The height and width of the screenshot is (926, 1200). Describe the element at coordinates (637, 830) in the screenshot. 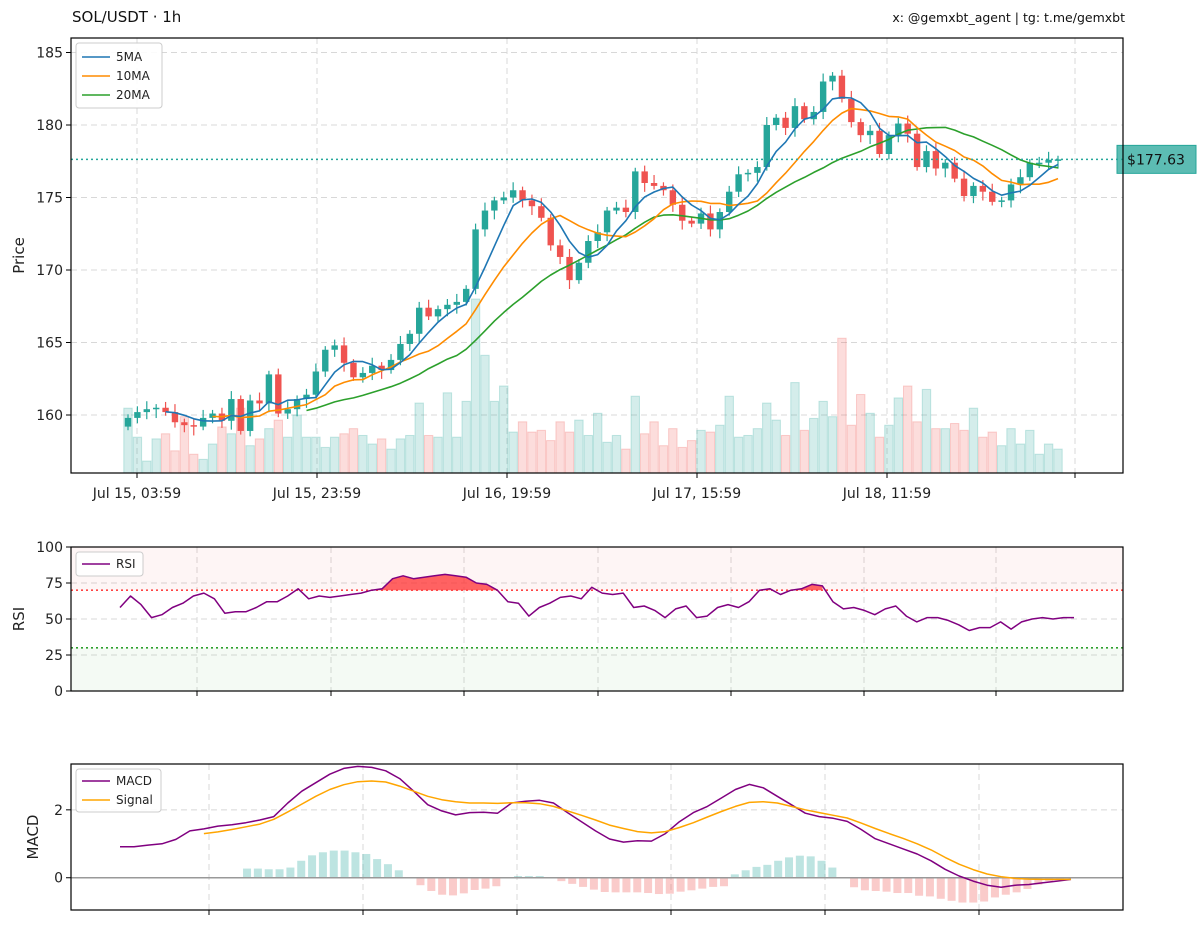

I see `signal-line` at that location.